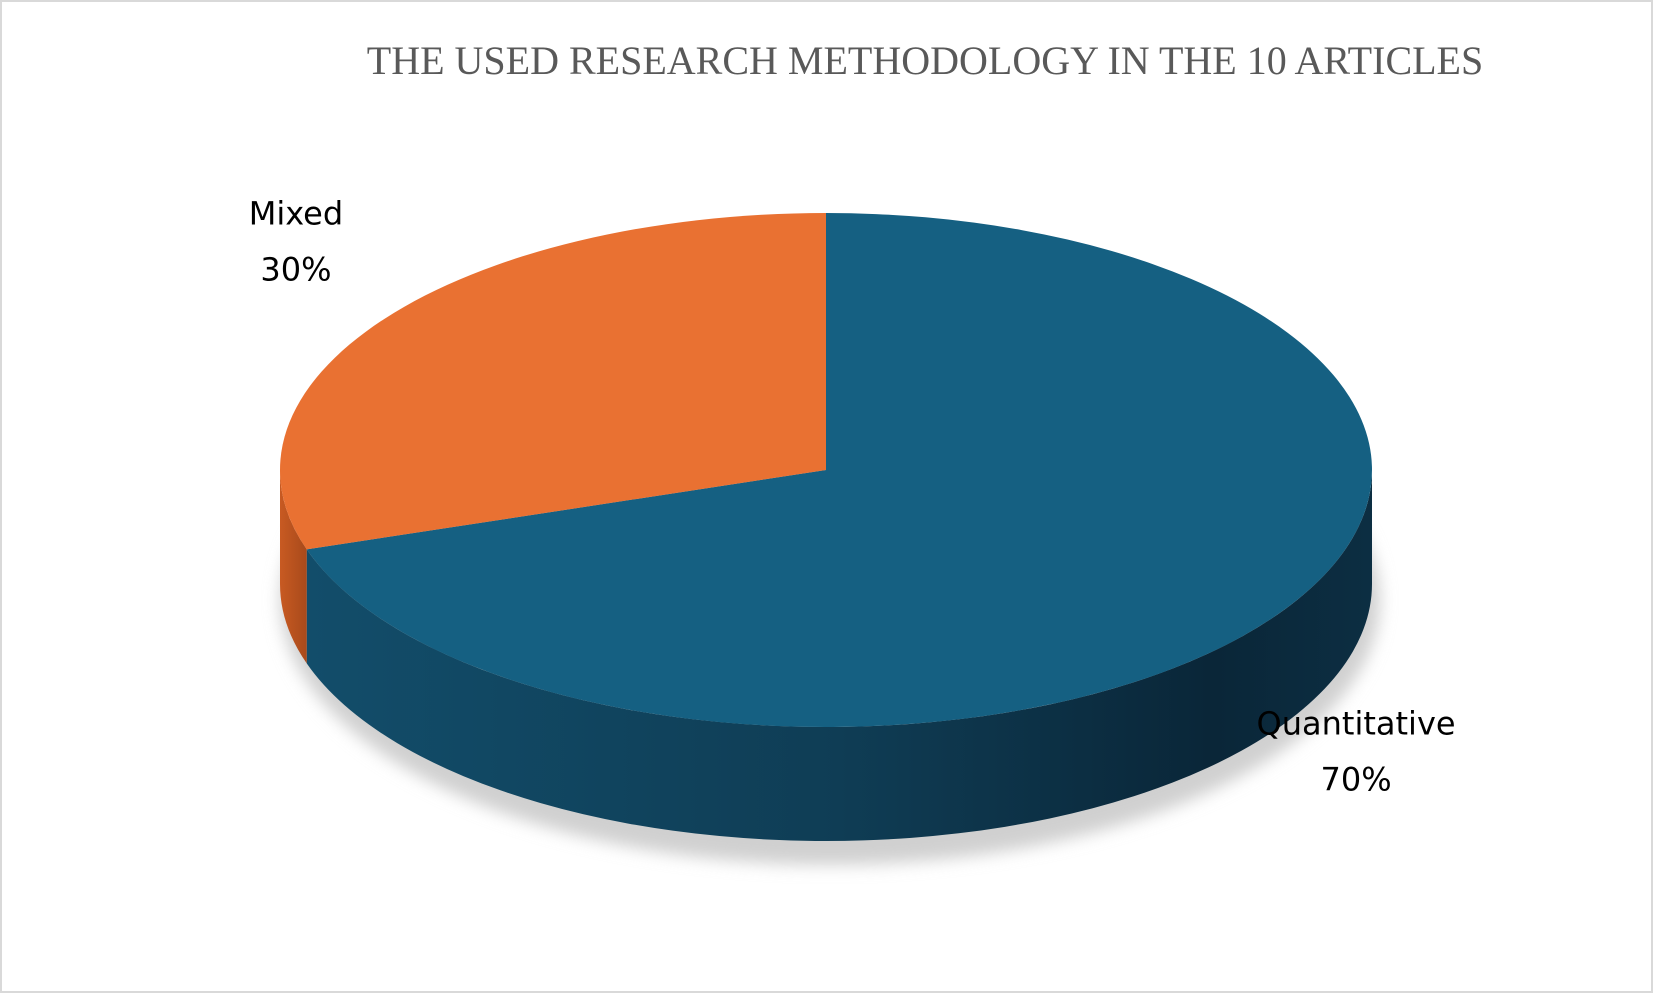 Image resolution: width=1653 pixels, height=993 pixels. Describe the element at coordinates (1356, 724) in the screenshot. I see `data-label-category: Quantitative` at that location.